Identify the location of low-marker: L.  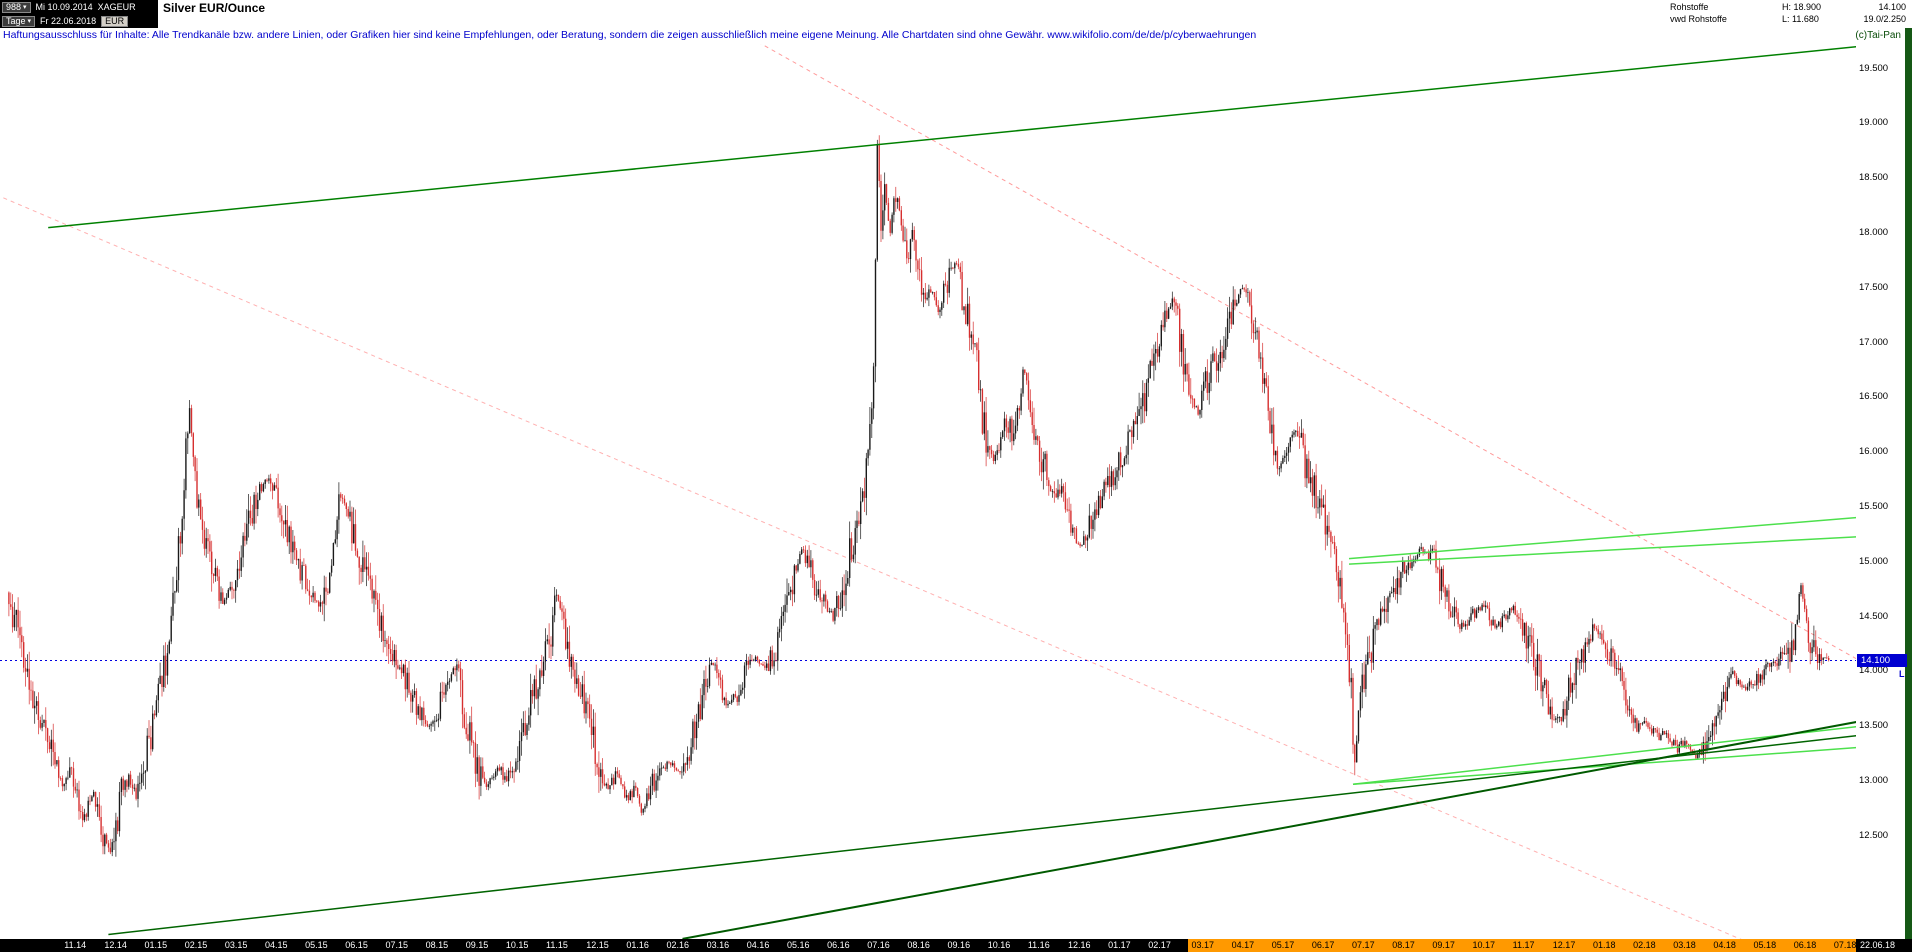
(1902, 674).